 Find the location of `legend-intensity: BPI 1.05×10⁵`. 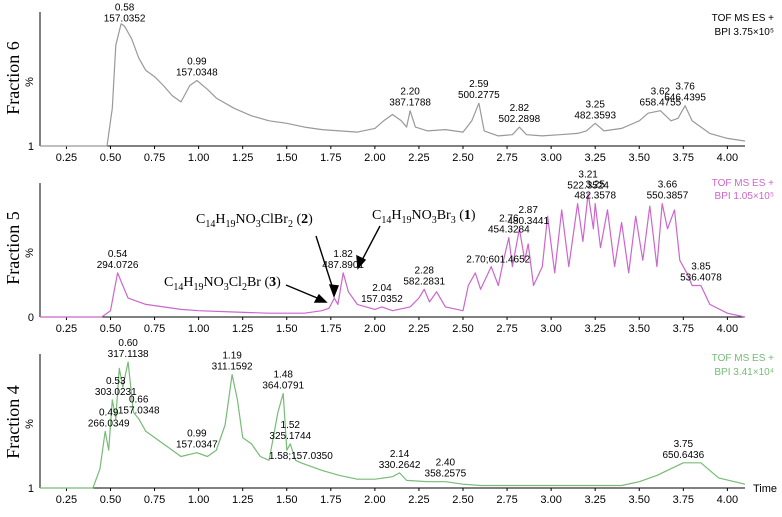

legend-intensity: BPI 1.05×10⁵ is located at coordinates (744, 196).